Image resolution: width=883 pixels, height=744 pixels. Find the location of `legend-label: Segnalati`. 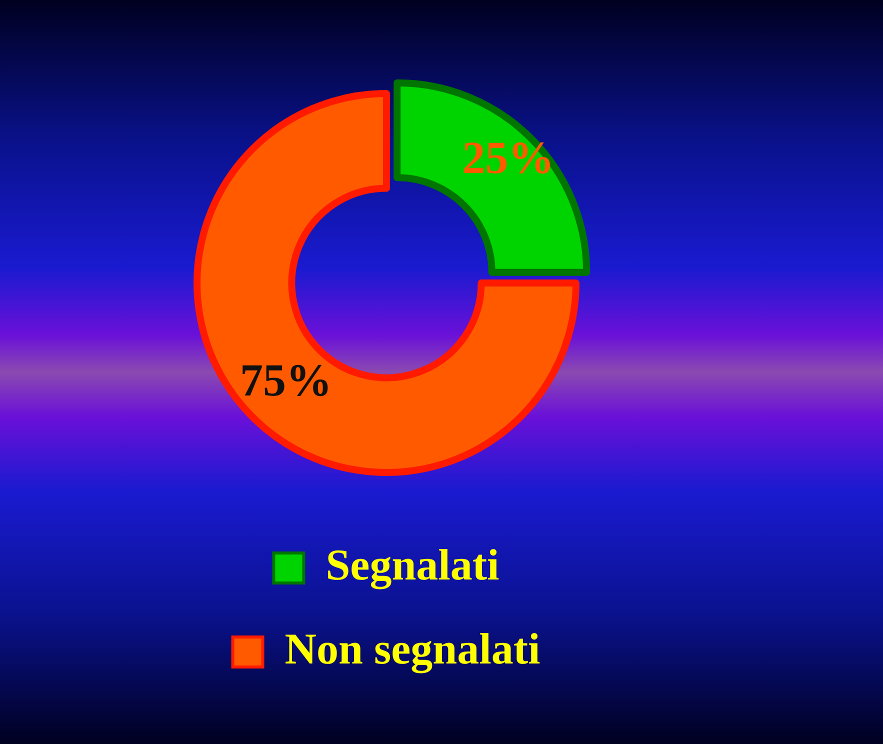

legend-label: Segnalati is located at coordinates (413, 565).